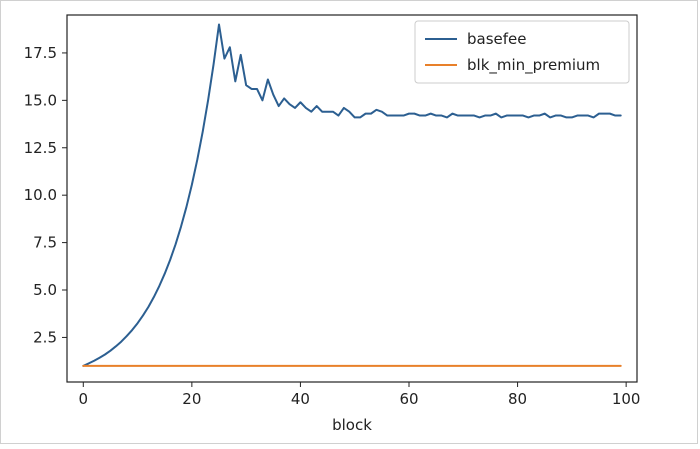 The image size is (700, 449). Describe the element at coordinates (45, 337) in the screenshot. I see `y-tick-label: 2.5` at that location.